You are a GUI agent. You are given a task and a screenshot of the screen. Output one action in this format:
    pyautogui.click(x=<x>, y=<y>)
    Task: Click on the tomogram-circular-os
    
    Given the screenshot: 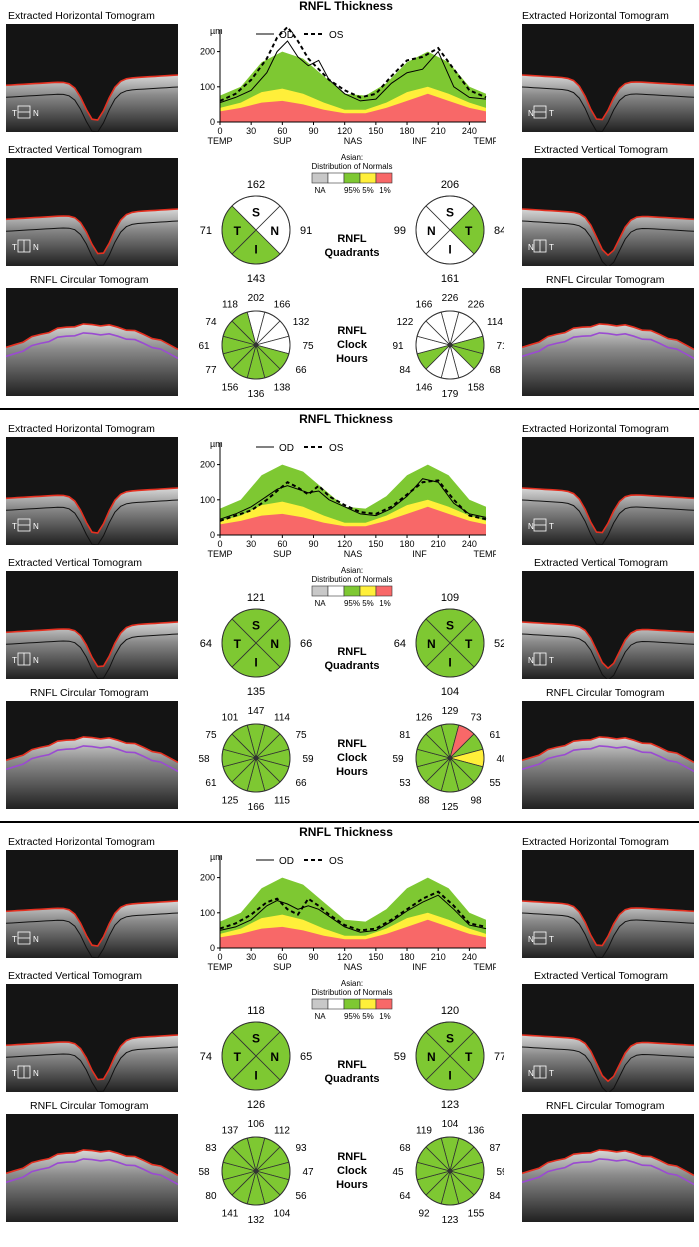 What is the action you would take?
    pyautogui.click(x=608, y=1168)
    